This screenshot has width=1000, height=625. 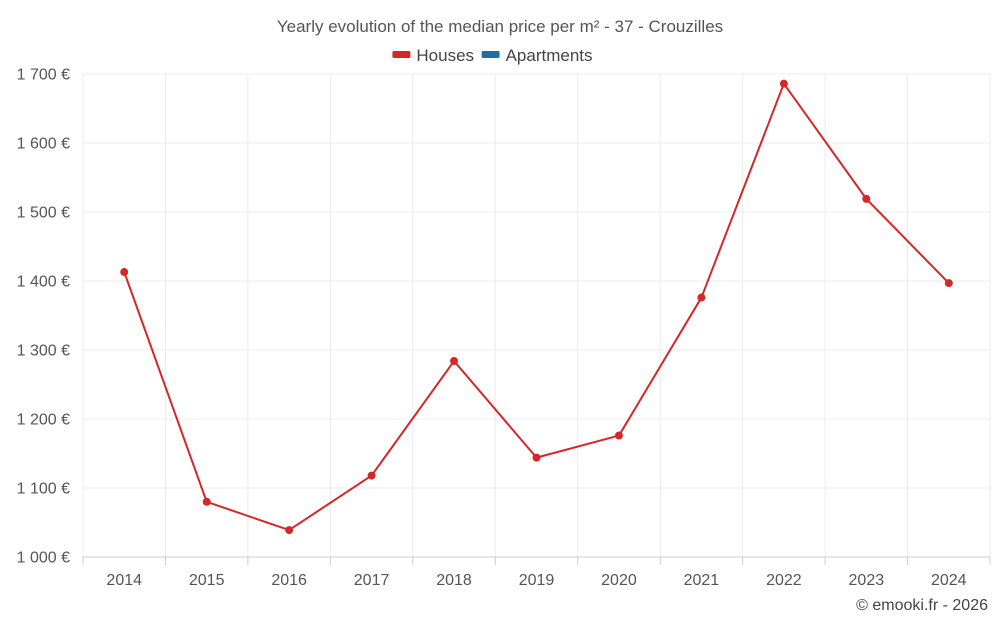 I want to click on x-tick-label: 2020, so click(x=619, y=580).